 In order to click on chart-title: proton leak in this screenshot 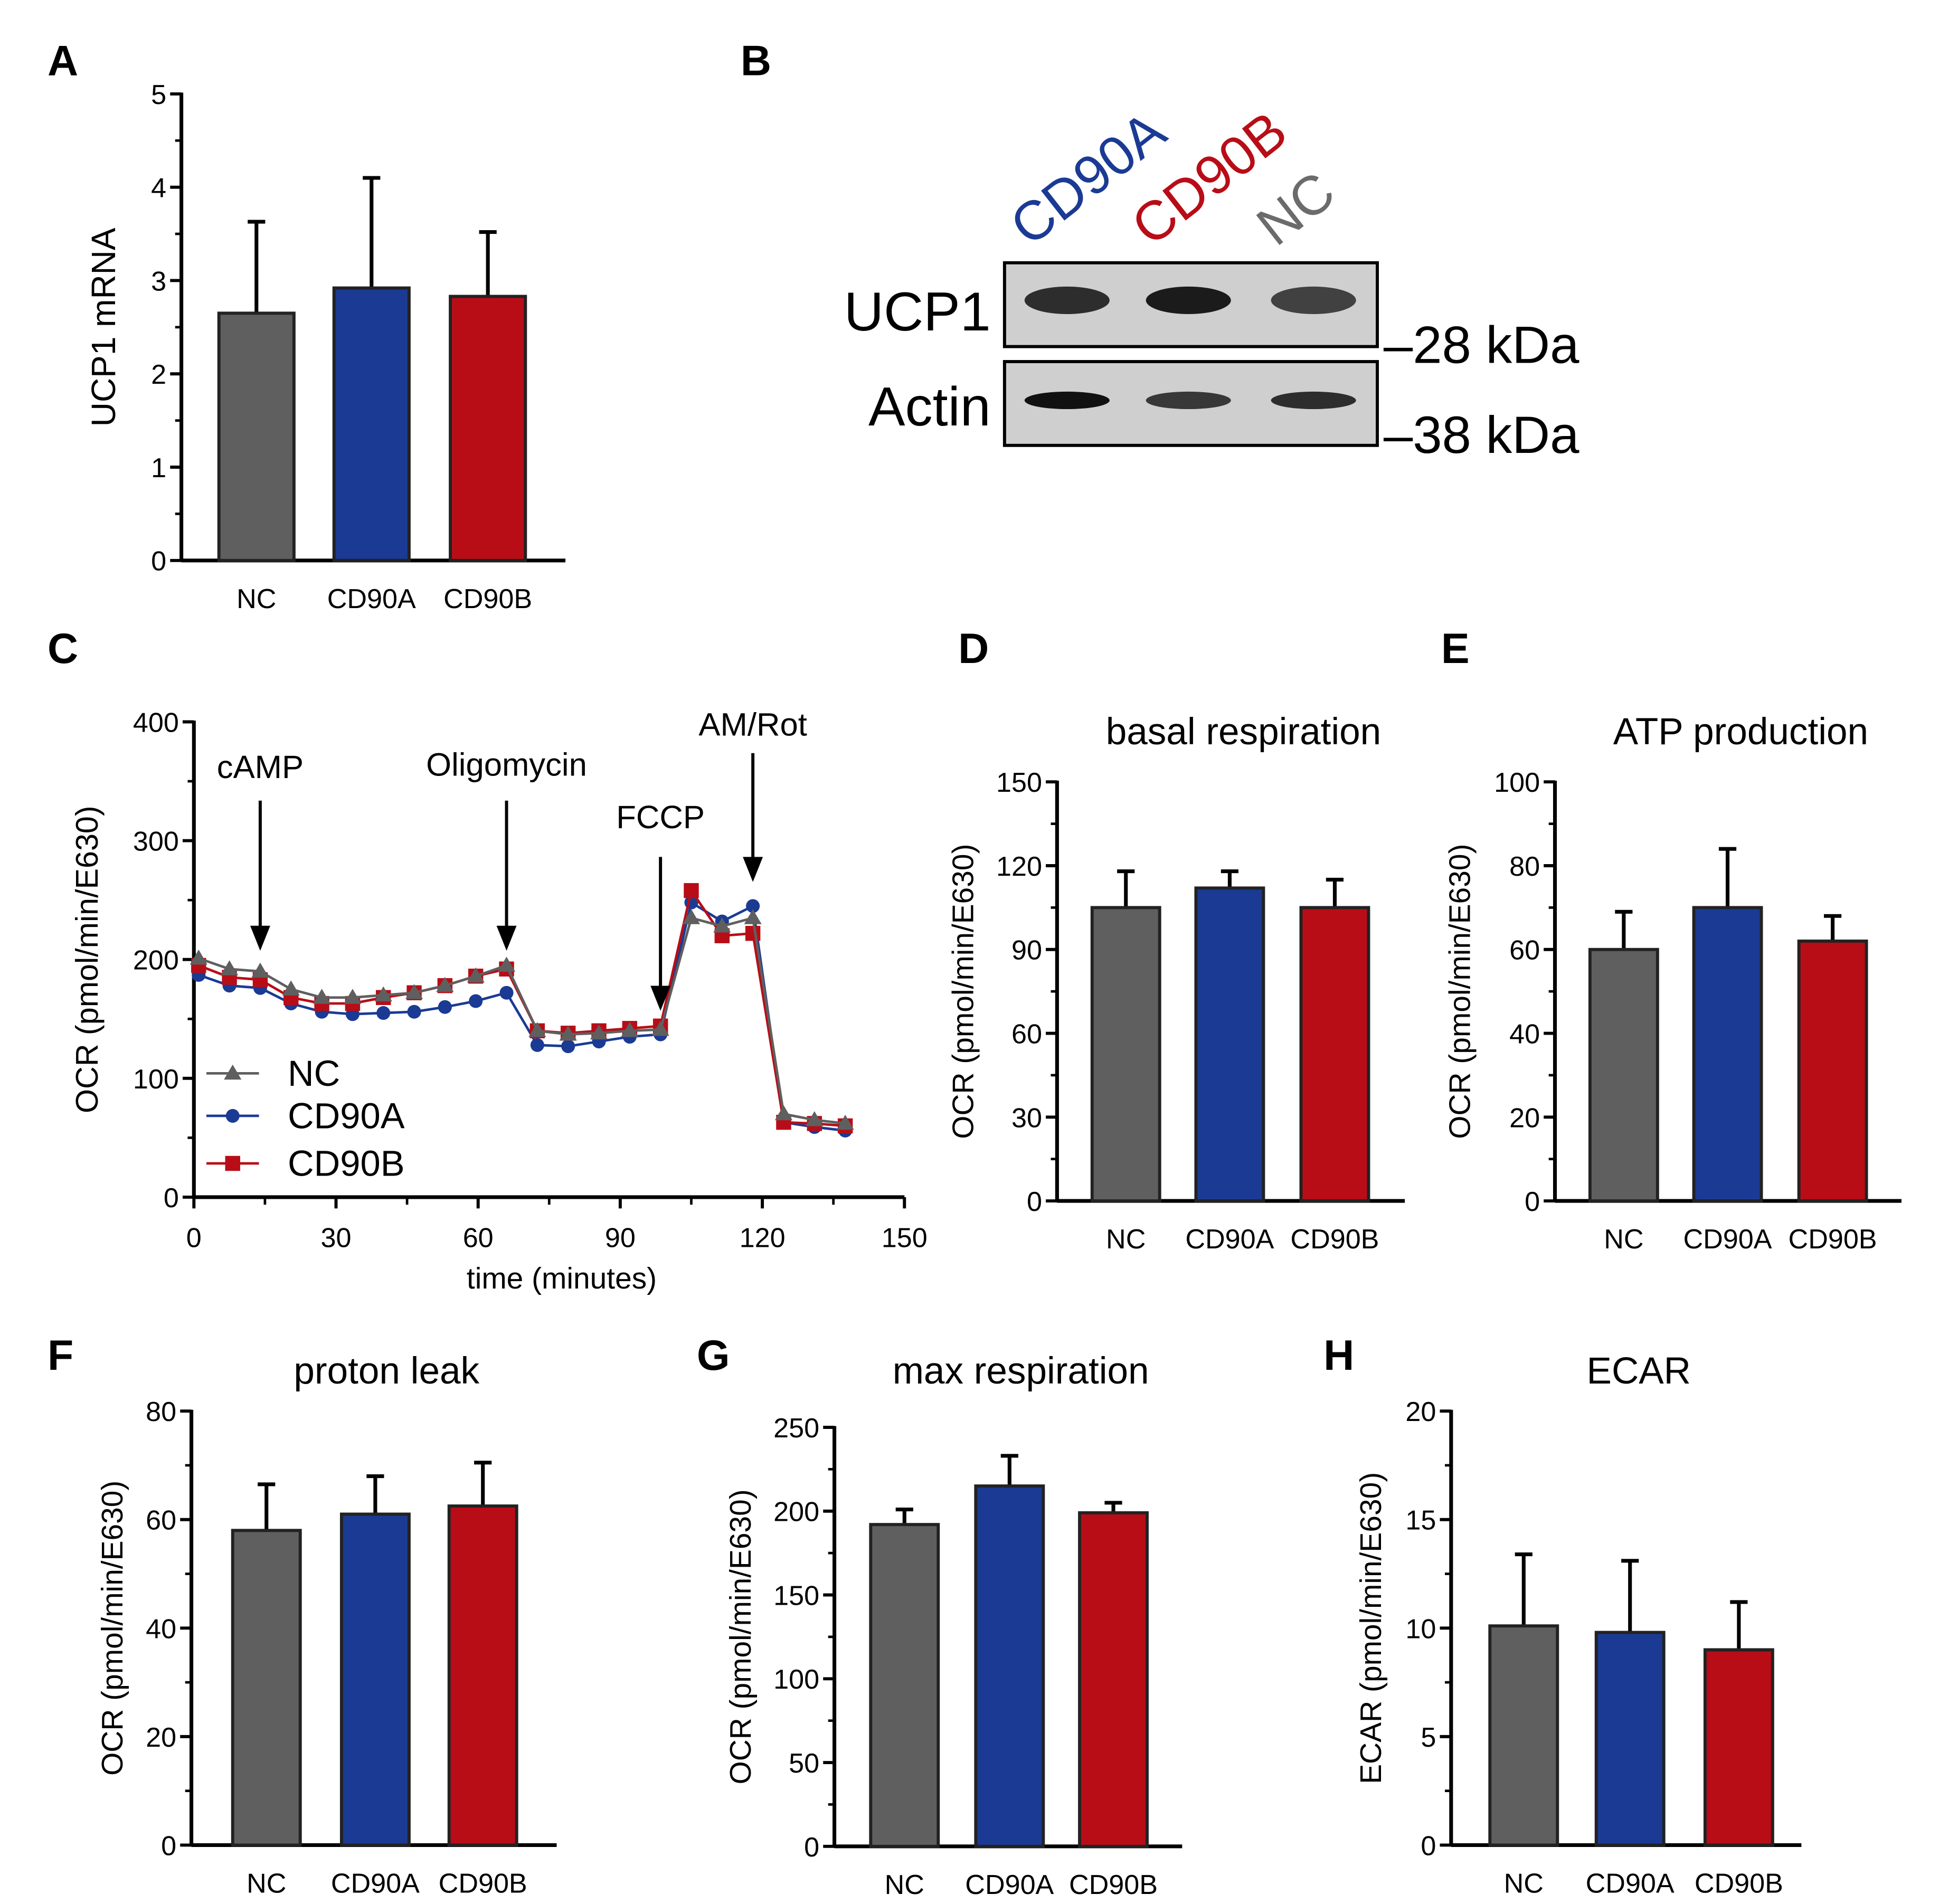, I will do `click(387, 1371)`.